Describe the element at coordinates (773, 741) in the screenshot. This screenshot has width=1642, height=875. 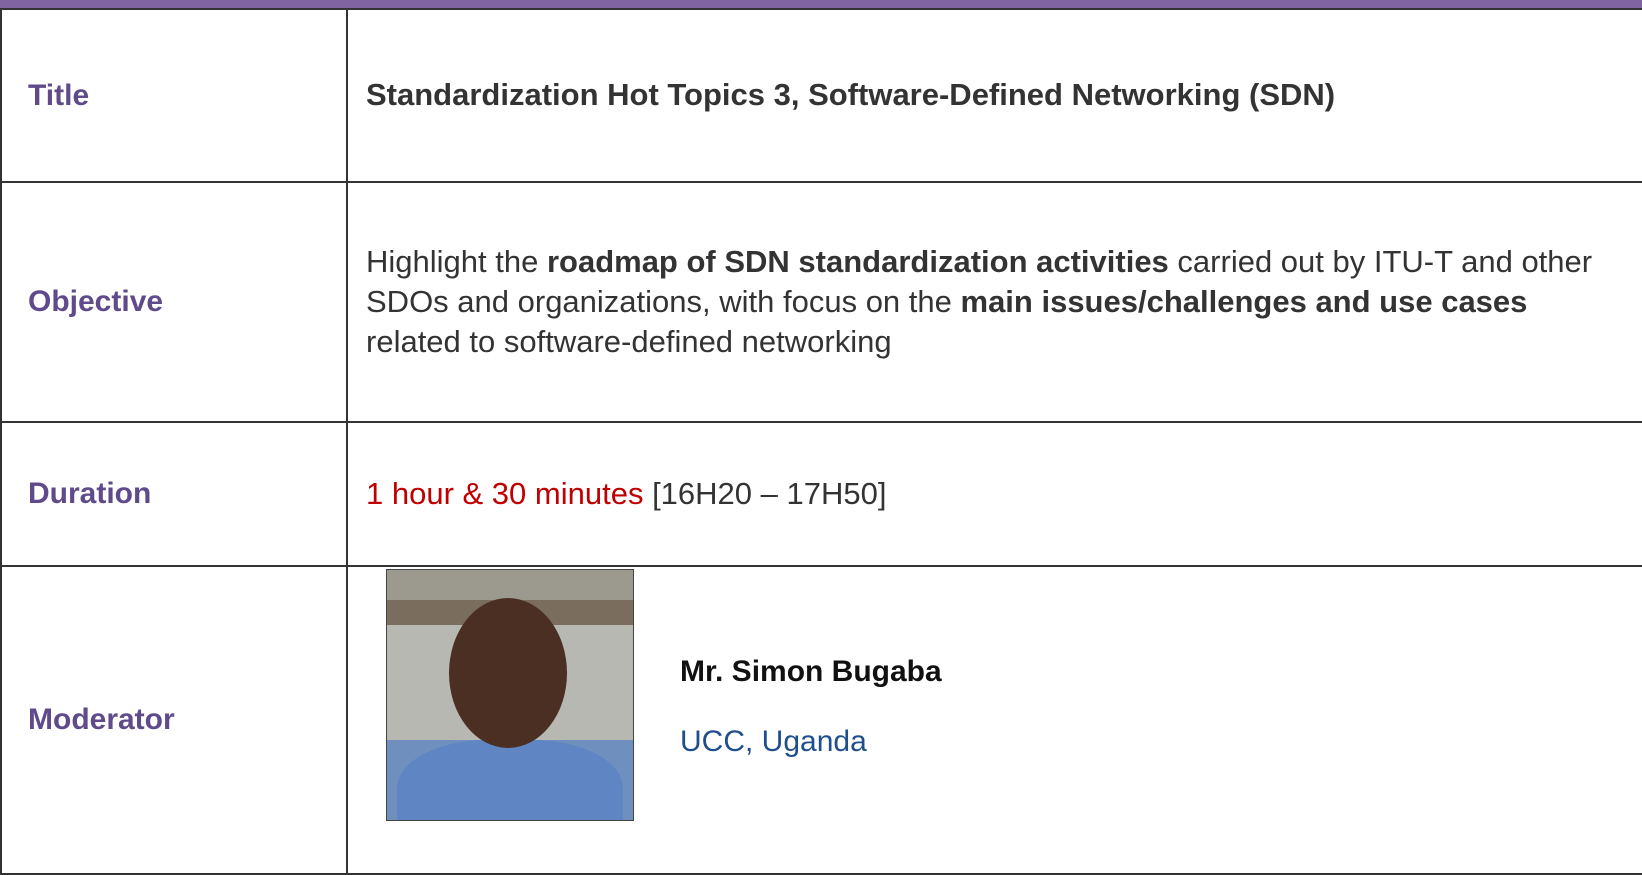
I see `moderator-affiliation: UCC, Uganda` at that location.